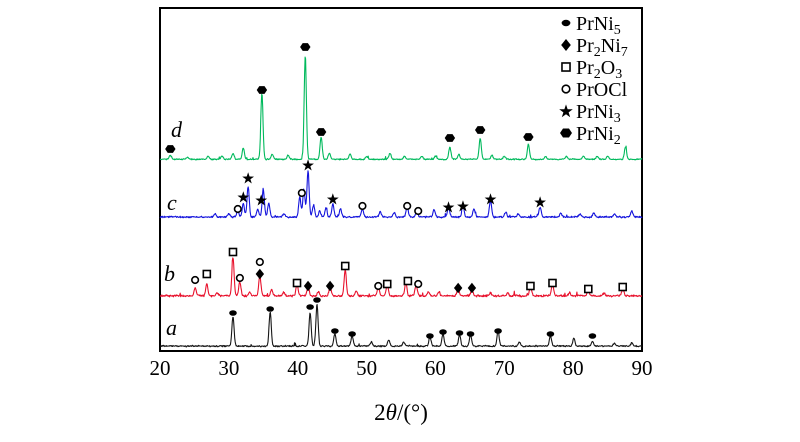 This screenshot has height=442, width=800. What do you see at coordinates (566, 111) in the screenshot?
I see `legend-symbol-filled-star-icon` at bounding box center [566, 111].